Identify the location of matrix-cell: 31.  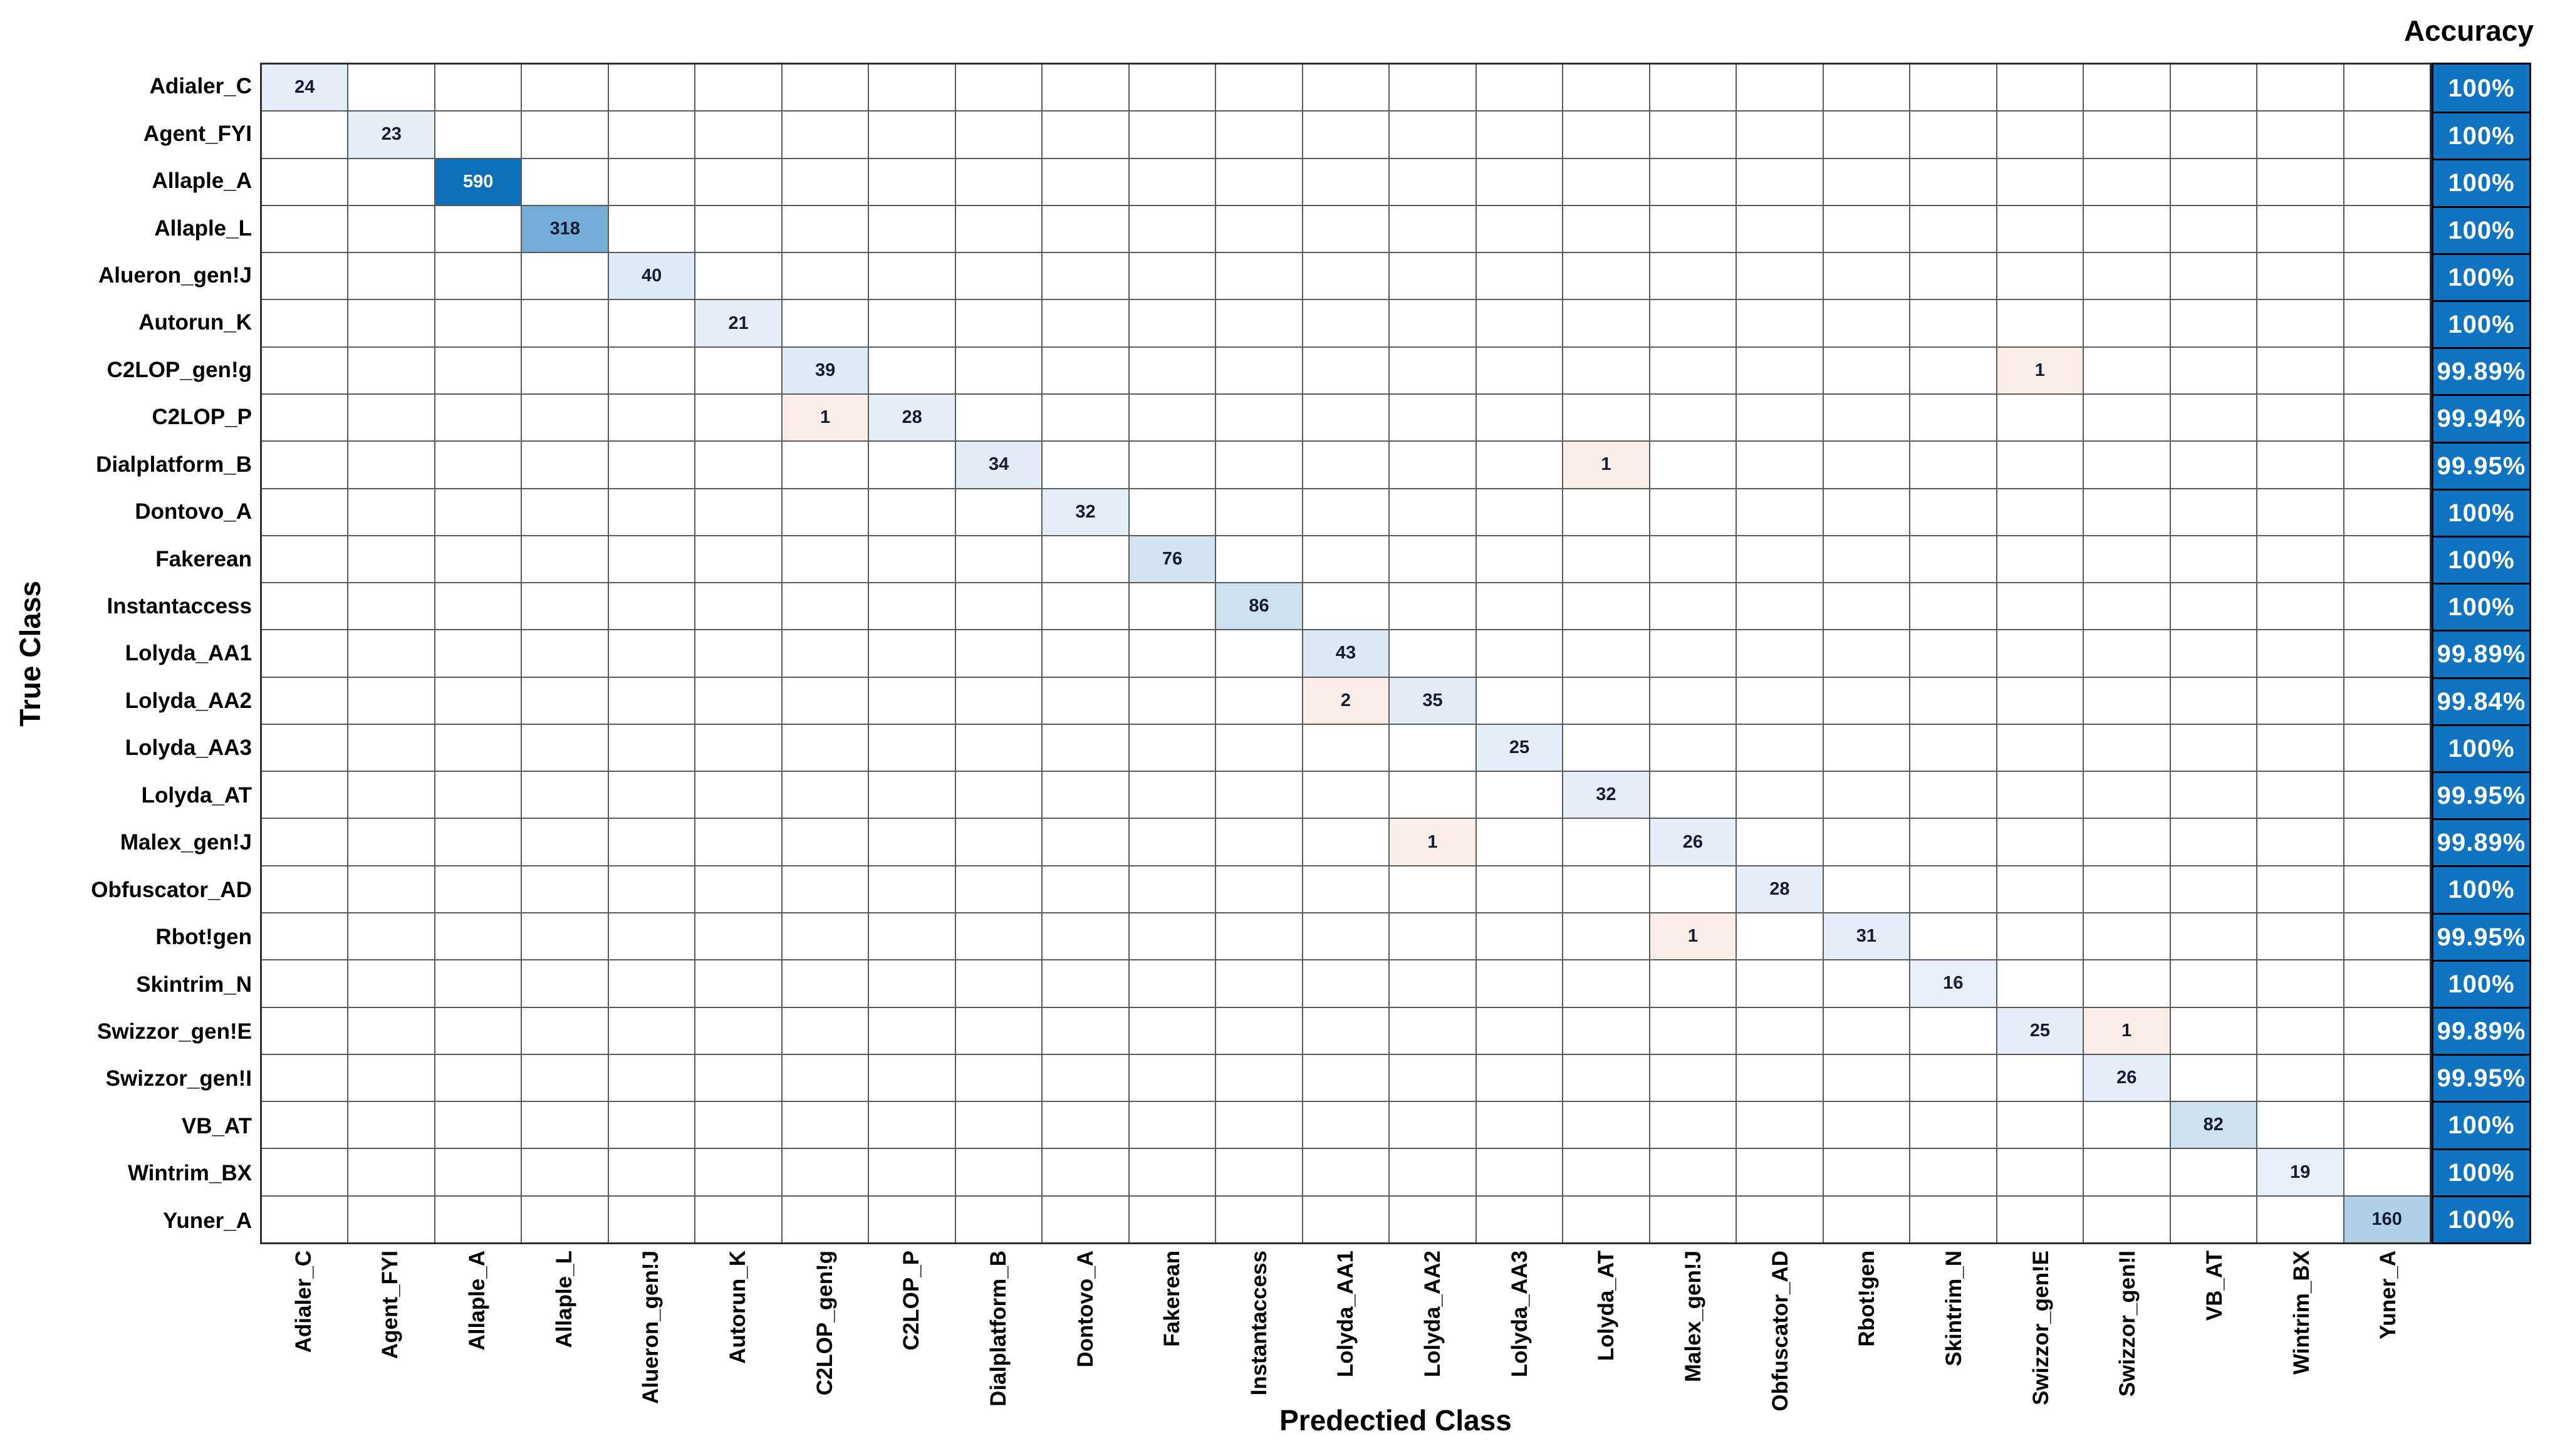
(1866, 936).